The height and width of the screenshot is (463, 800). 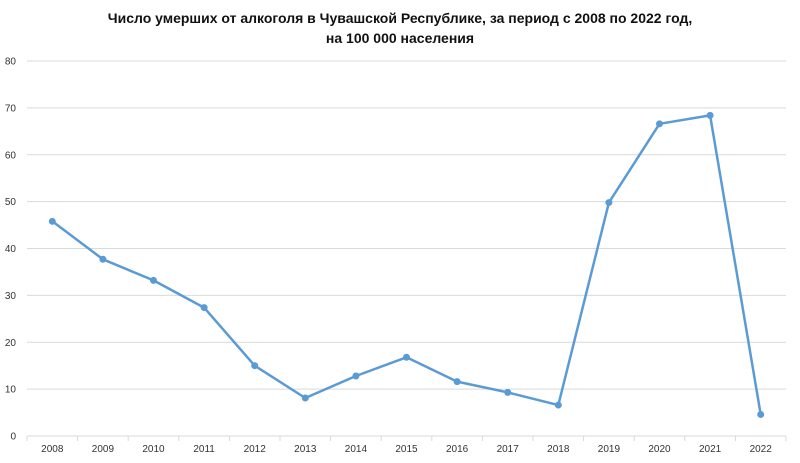 What do you see at coordinates (11, 155) in the screenshot?
I see `y-tick-label: 60` at bounding box center [11, 155].